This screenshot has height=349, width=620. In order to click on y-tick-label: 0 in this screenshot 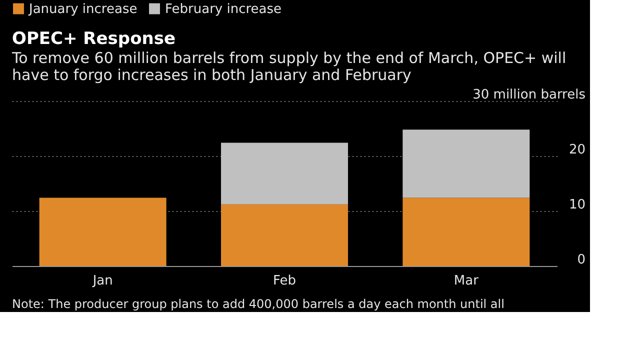, I will do `click(581, 260)`.